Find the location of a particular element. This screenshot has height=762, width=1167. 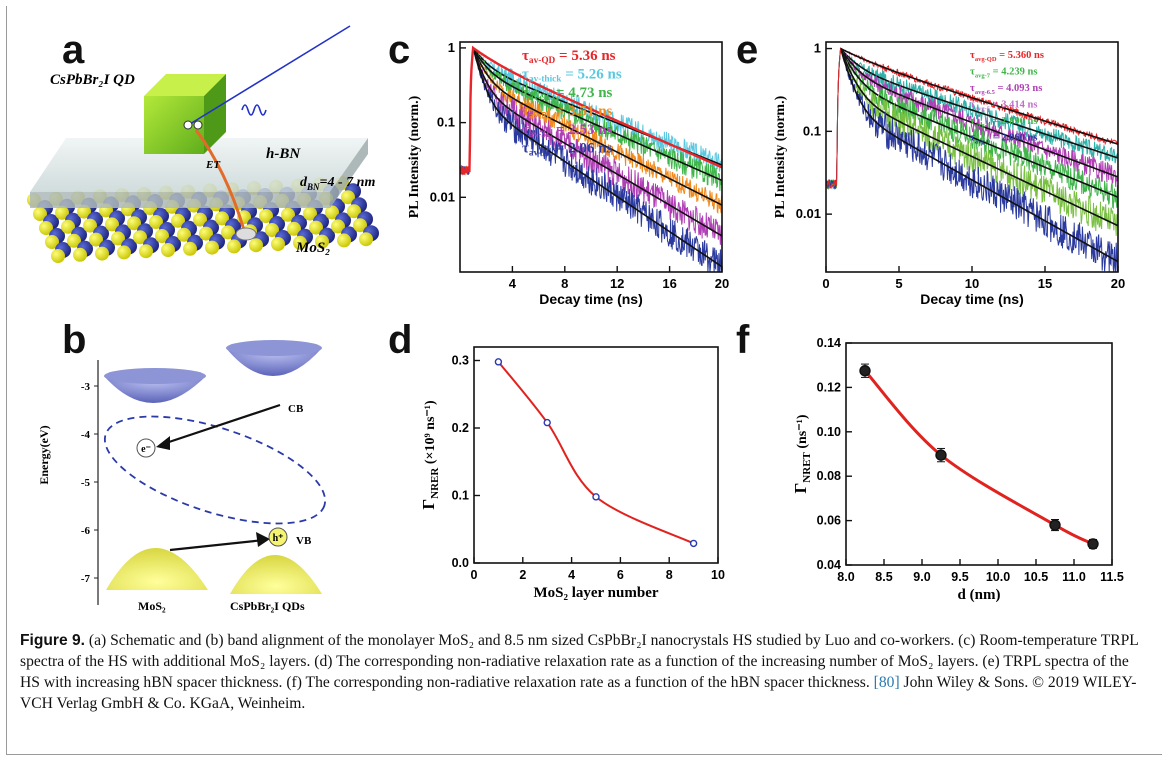

y-tick-label: 0.14 is located at coordinates (829, 343).